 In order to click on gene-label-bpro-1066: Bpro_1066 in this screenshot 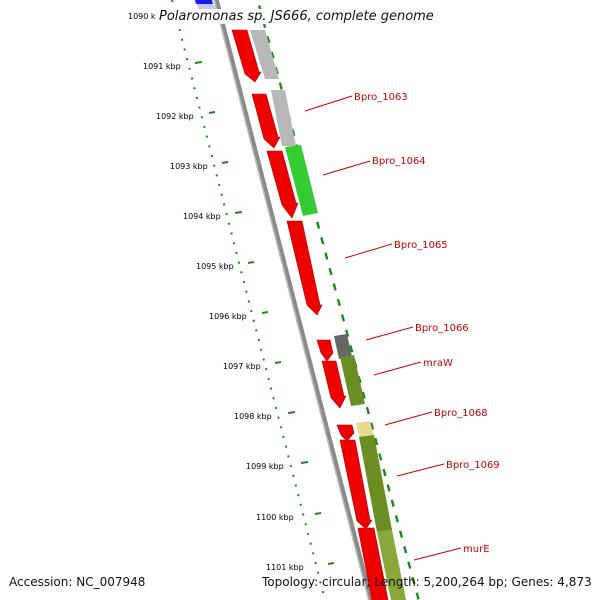, I will do `click(442, 328)`.